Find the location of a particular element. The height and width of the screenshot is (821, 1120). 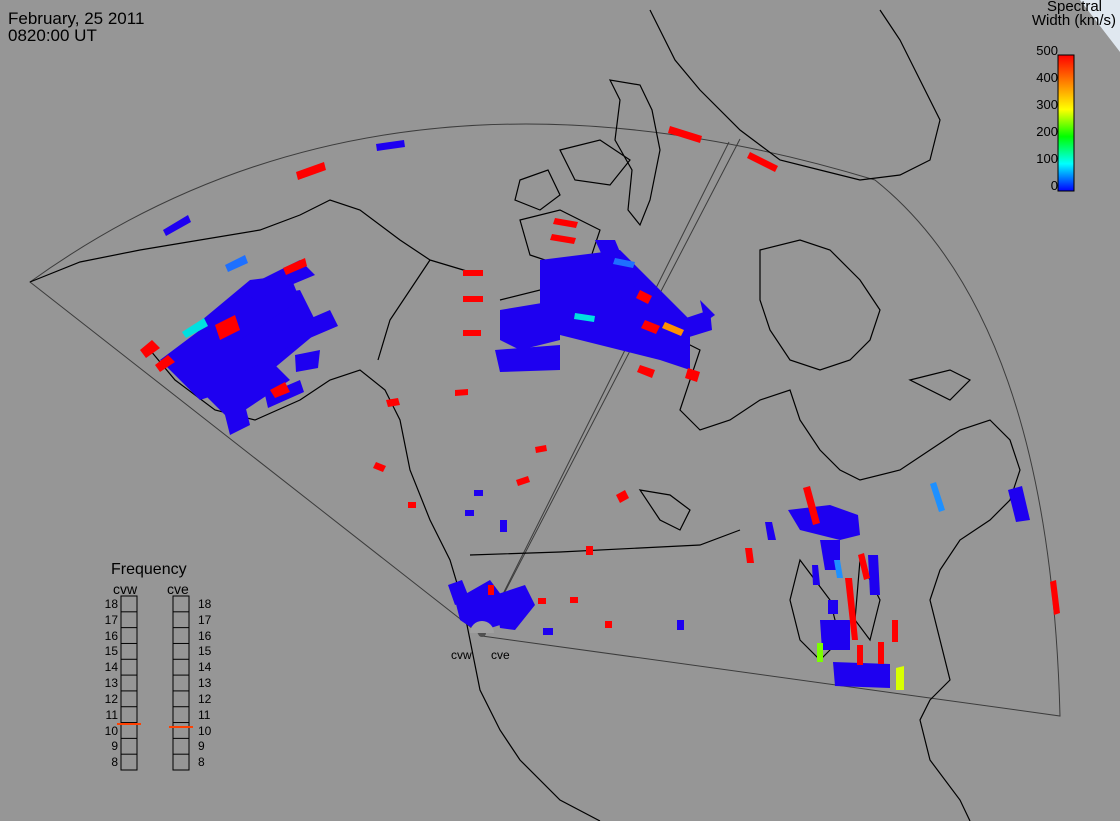

frequency-boxes is located at coordinates (155, 683).